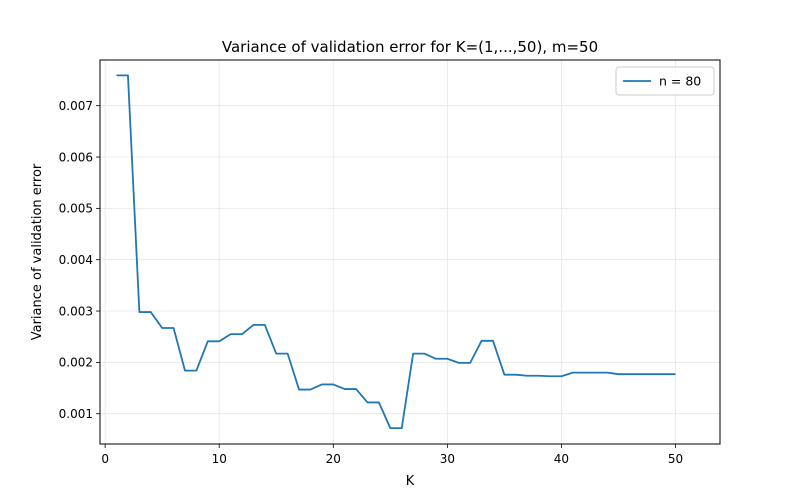 This screenshot has height=500, width=800. I want to click on y-tick-label: 0.005, so click(76, 209).